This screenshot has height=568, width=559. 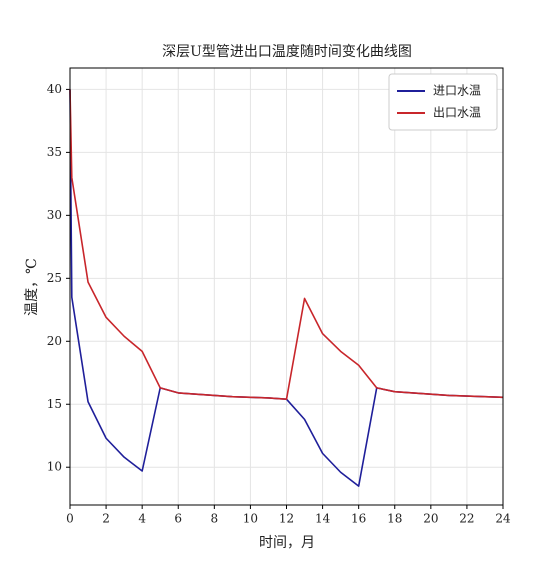 What do you see at coordinates (394, 519) in the screenshot?
I see `x-tick-label: 18` at bounding box center [394, 519].